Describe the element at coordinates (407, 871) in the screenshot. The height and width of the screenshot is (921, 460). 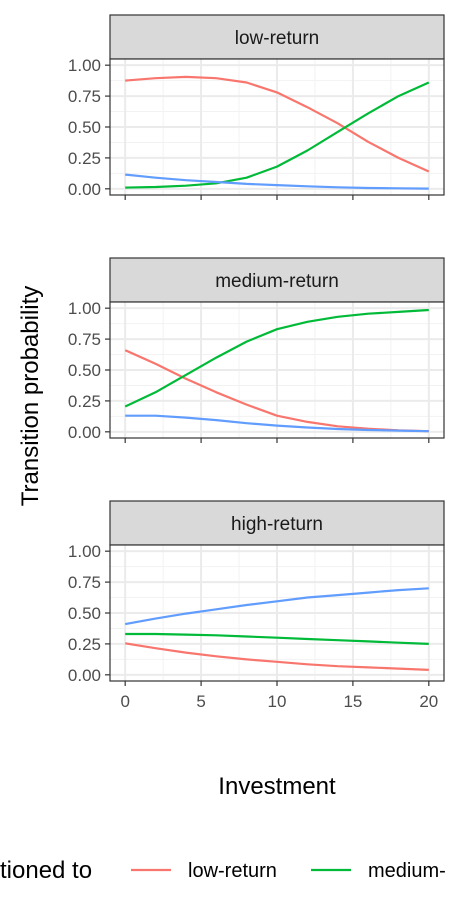
I see `legend-label: medium-` at that location.